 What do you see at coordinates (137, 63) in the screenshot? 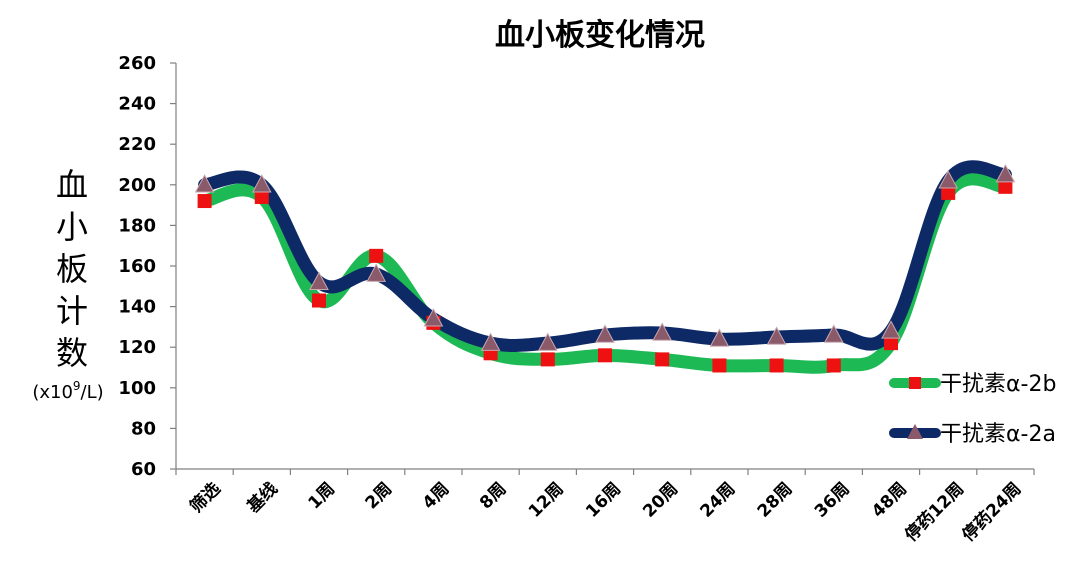
I see `y-tick-label: 260` at bounding box center [137, 63].